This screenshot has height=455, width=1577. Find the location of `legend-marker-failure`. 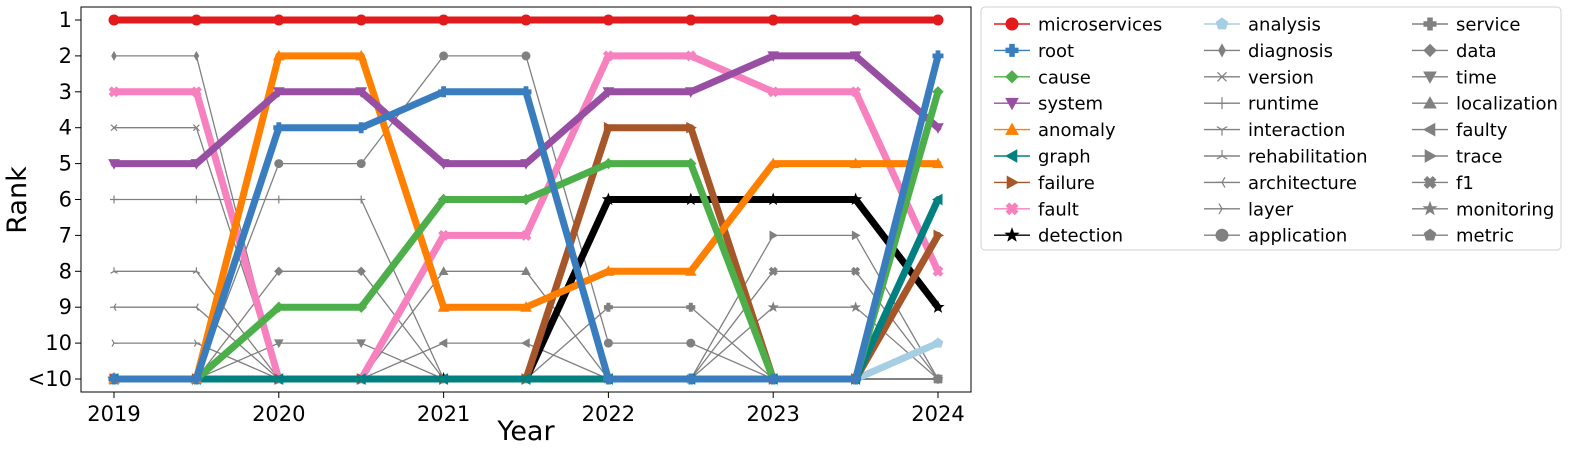

legend-marker-failure is located at coordinates (1013, 182).